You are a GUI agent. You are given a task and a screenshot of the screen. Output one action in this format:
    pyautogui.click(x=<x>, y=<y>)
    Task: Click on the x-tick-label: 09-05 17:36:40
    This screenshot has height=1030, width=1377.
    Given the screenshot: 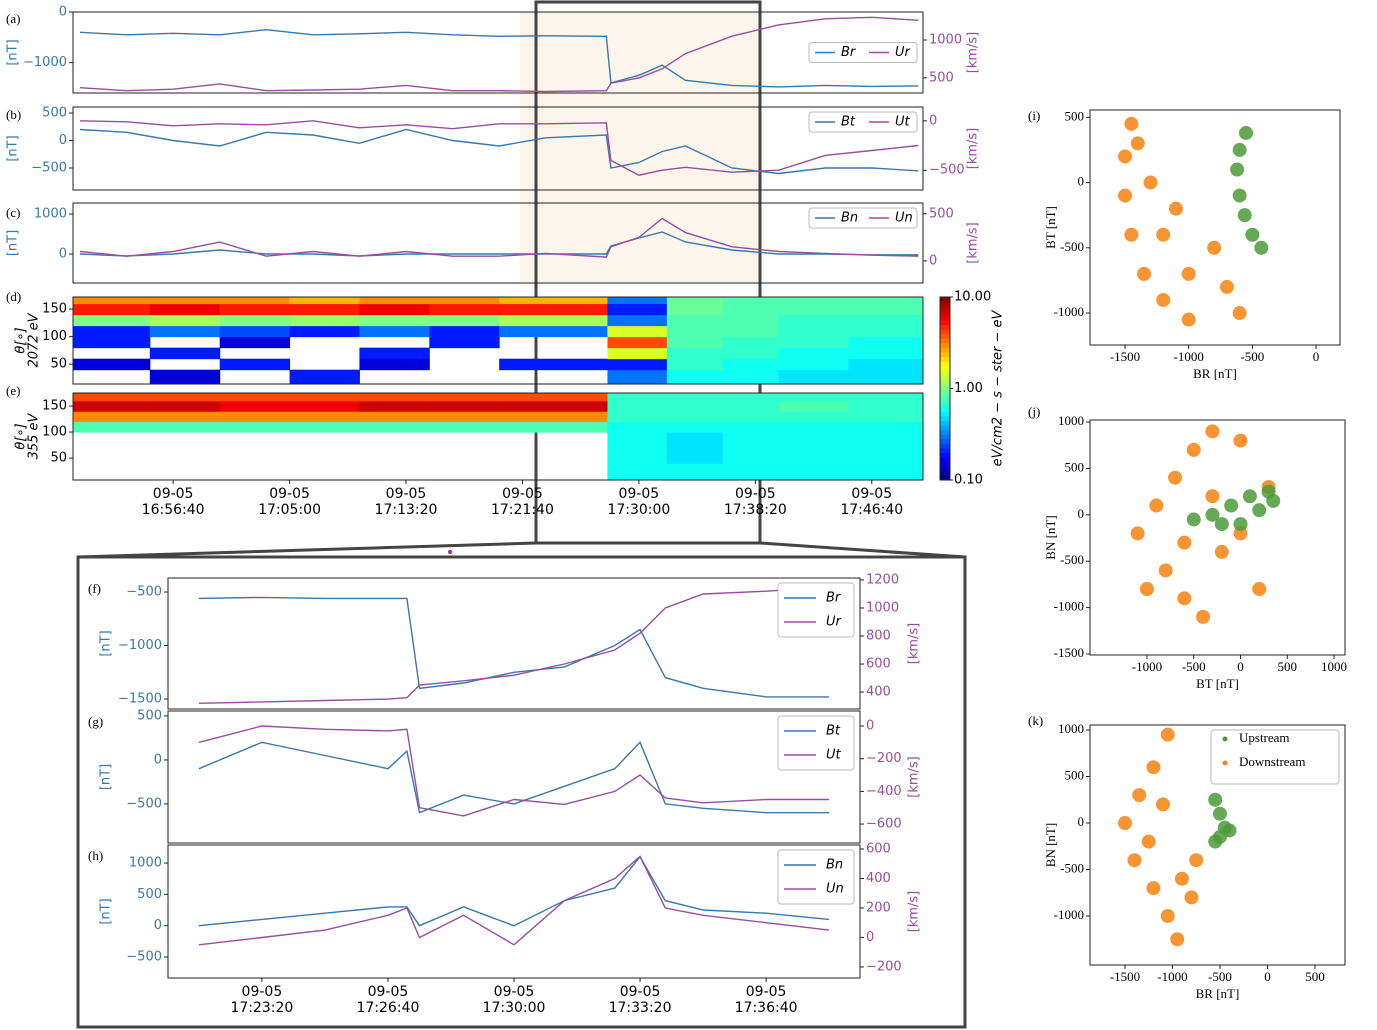 What is the action you would take?
    pyautogui.click(x=766, y=1000)
    